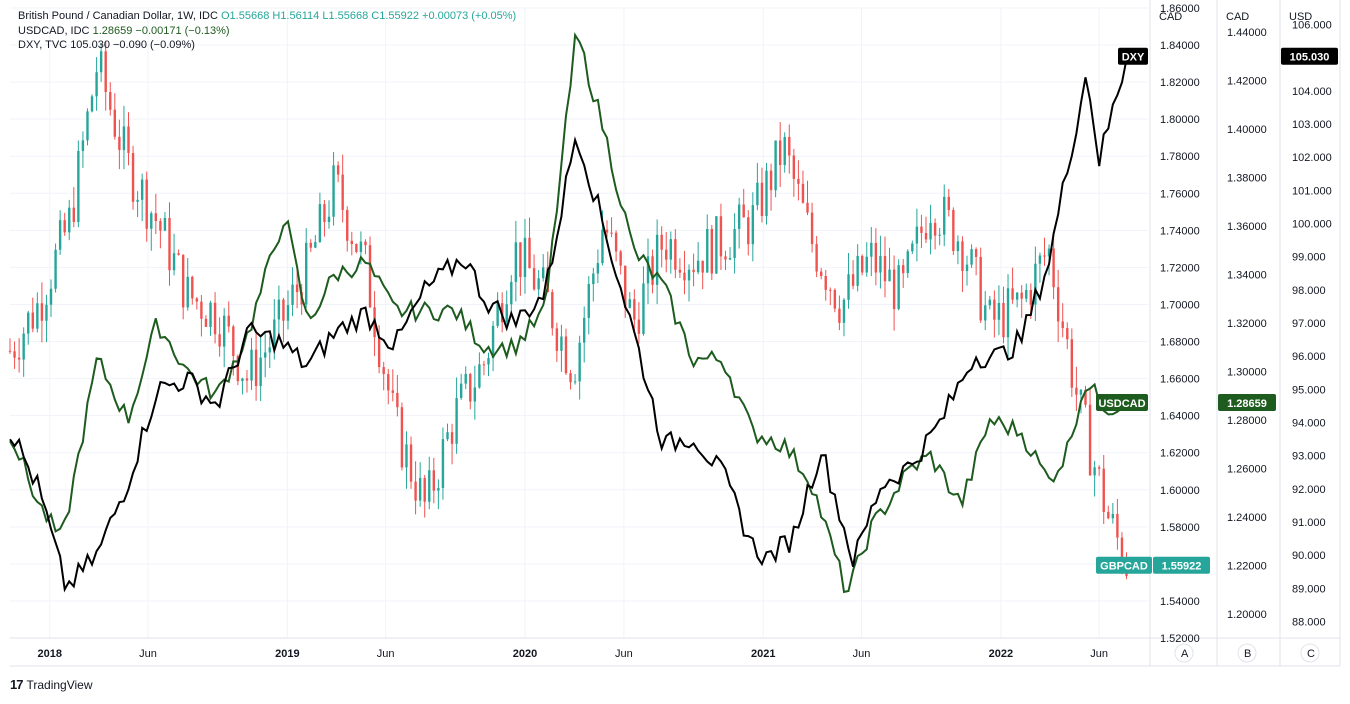 The width and height of the screenshot is (1350, 704). Describe the element at coordinates (1180, 9) in the screenshot. I see `price-tick-label: 1.86000` at that location.